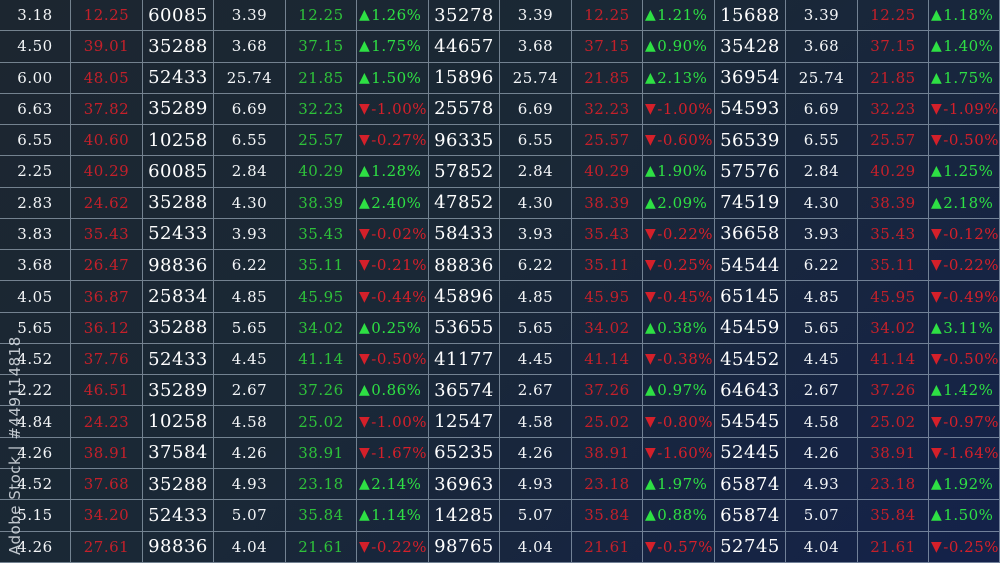  What do you see at coordinates (968, 171) in the screenshot?
I see `change-value: 1.25%` at bounding box center [968, 171].